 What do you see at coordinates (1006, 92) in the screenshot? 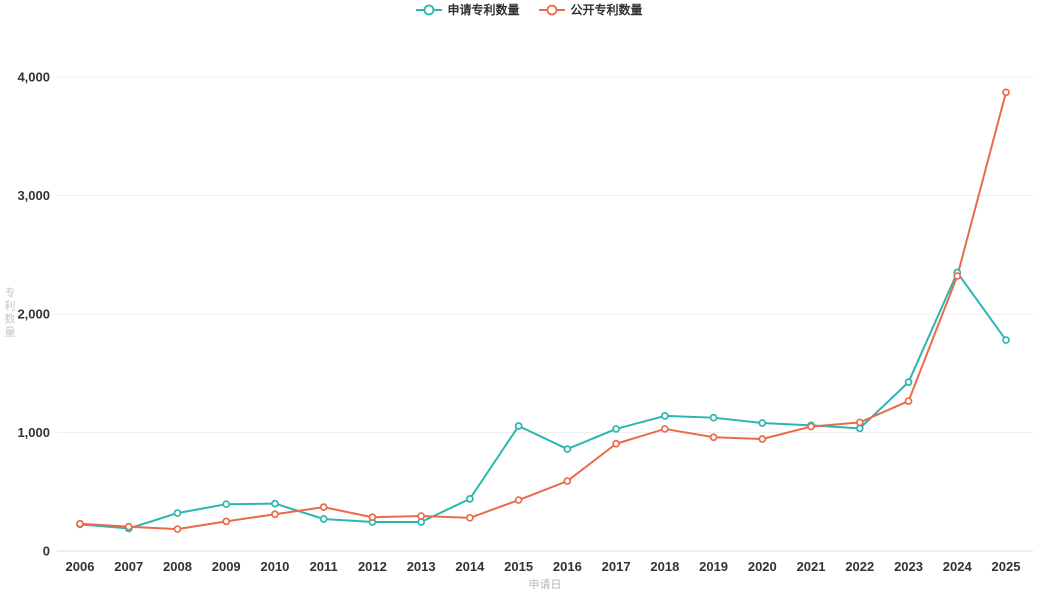
I see `data-point-patent-publications-2025` at bounding box center [1006, 92].